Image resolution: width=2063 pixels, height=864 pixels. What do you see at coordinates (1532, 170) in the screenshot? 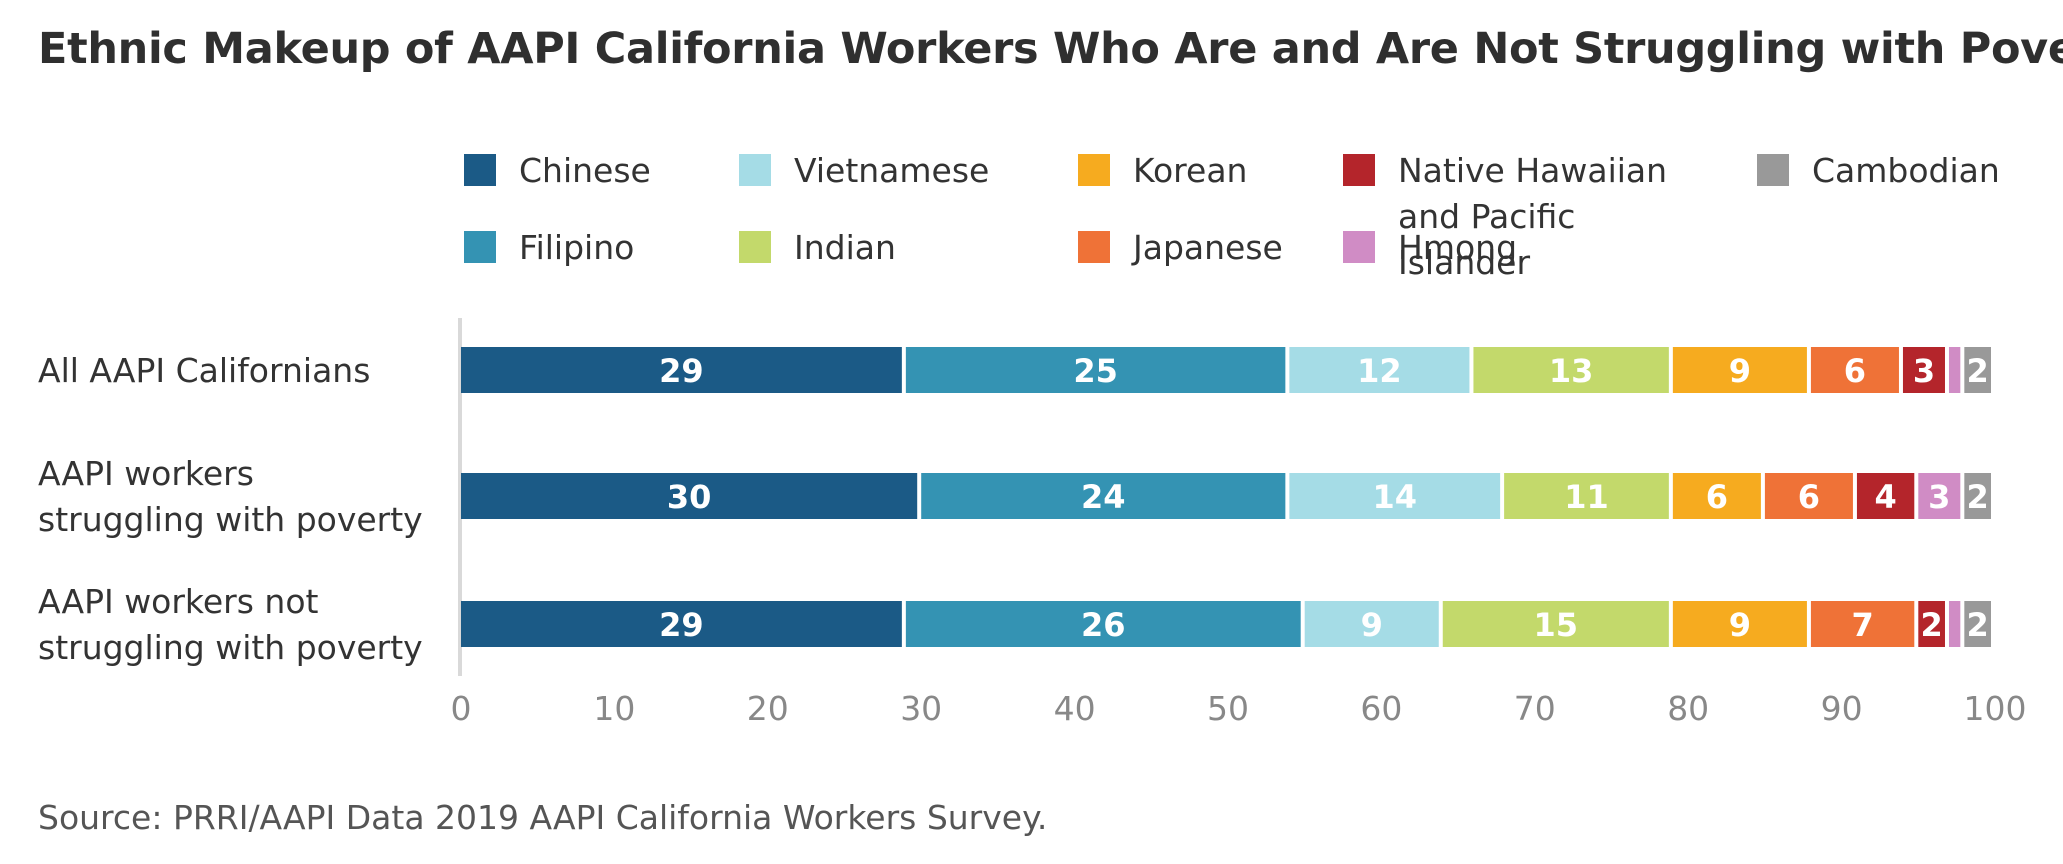
I see `legend-label: Native Hawaiian` at bounding box center [1532, 170].